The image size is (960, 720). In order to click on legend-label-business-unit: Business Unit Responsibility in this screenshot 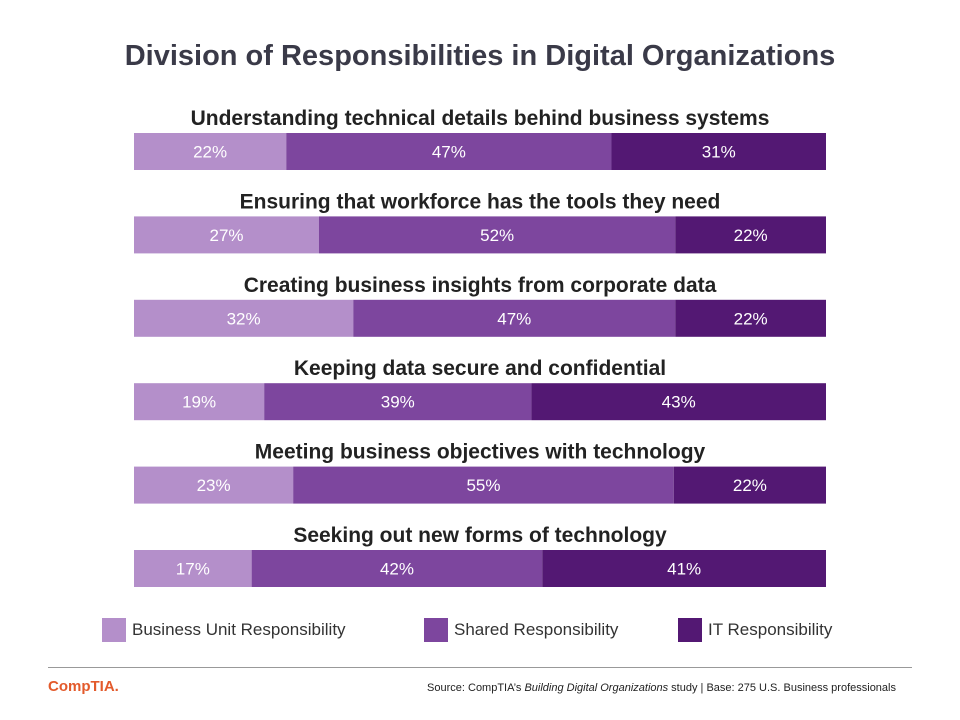, I will do `click(239, 629)`.